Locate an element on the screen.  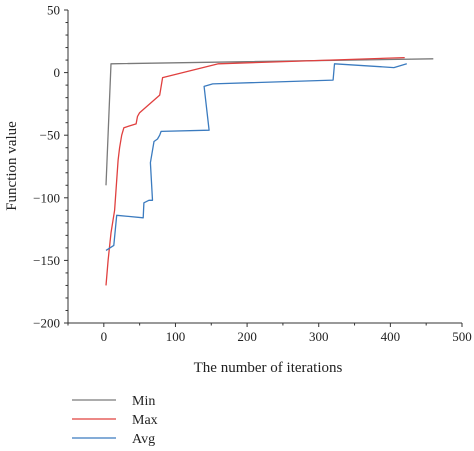
x-axis-title: The number of iterations is located at coordinates (268, 368).